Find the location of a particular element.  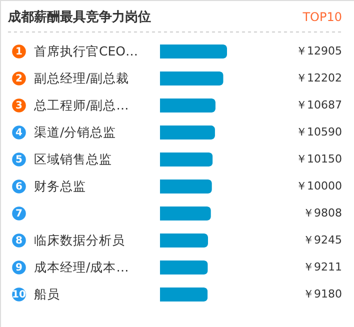

text: 8 is located at coordinates (19, 241).